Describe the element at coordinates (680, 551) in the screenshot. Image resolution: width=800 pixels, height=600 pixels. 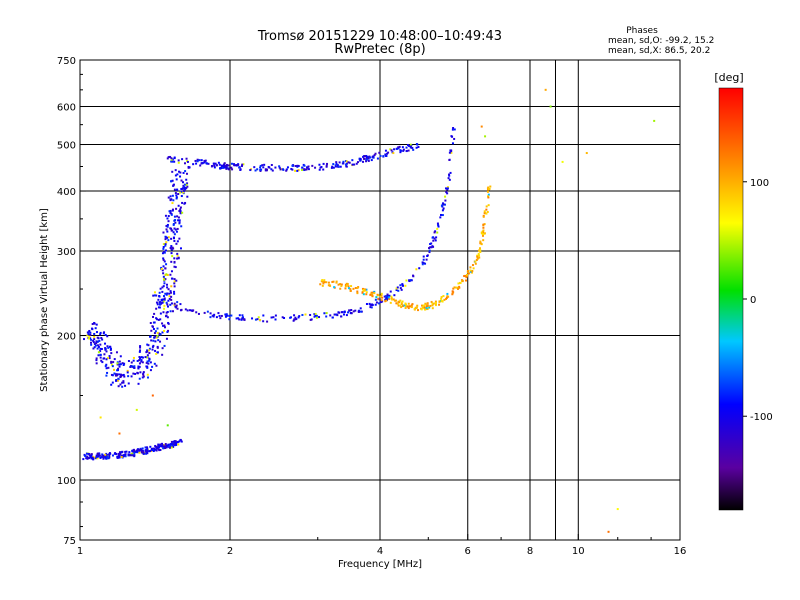
I see `x-tick-label: 16` at that location.